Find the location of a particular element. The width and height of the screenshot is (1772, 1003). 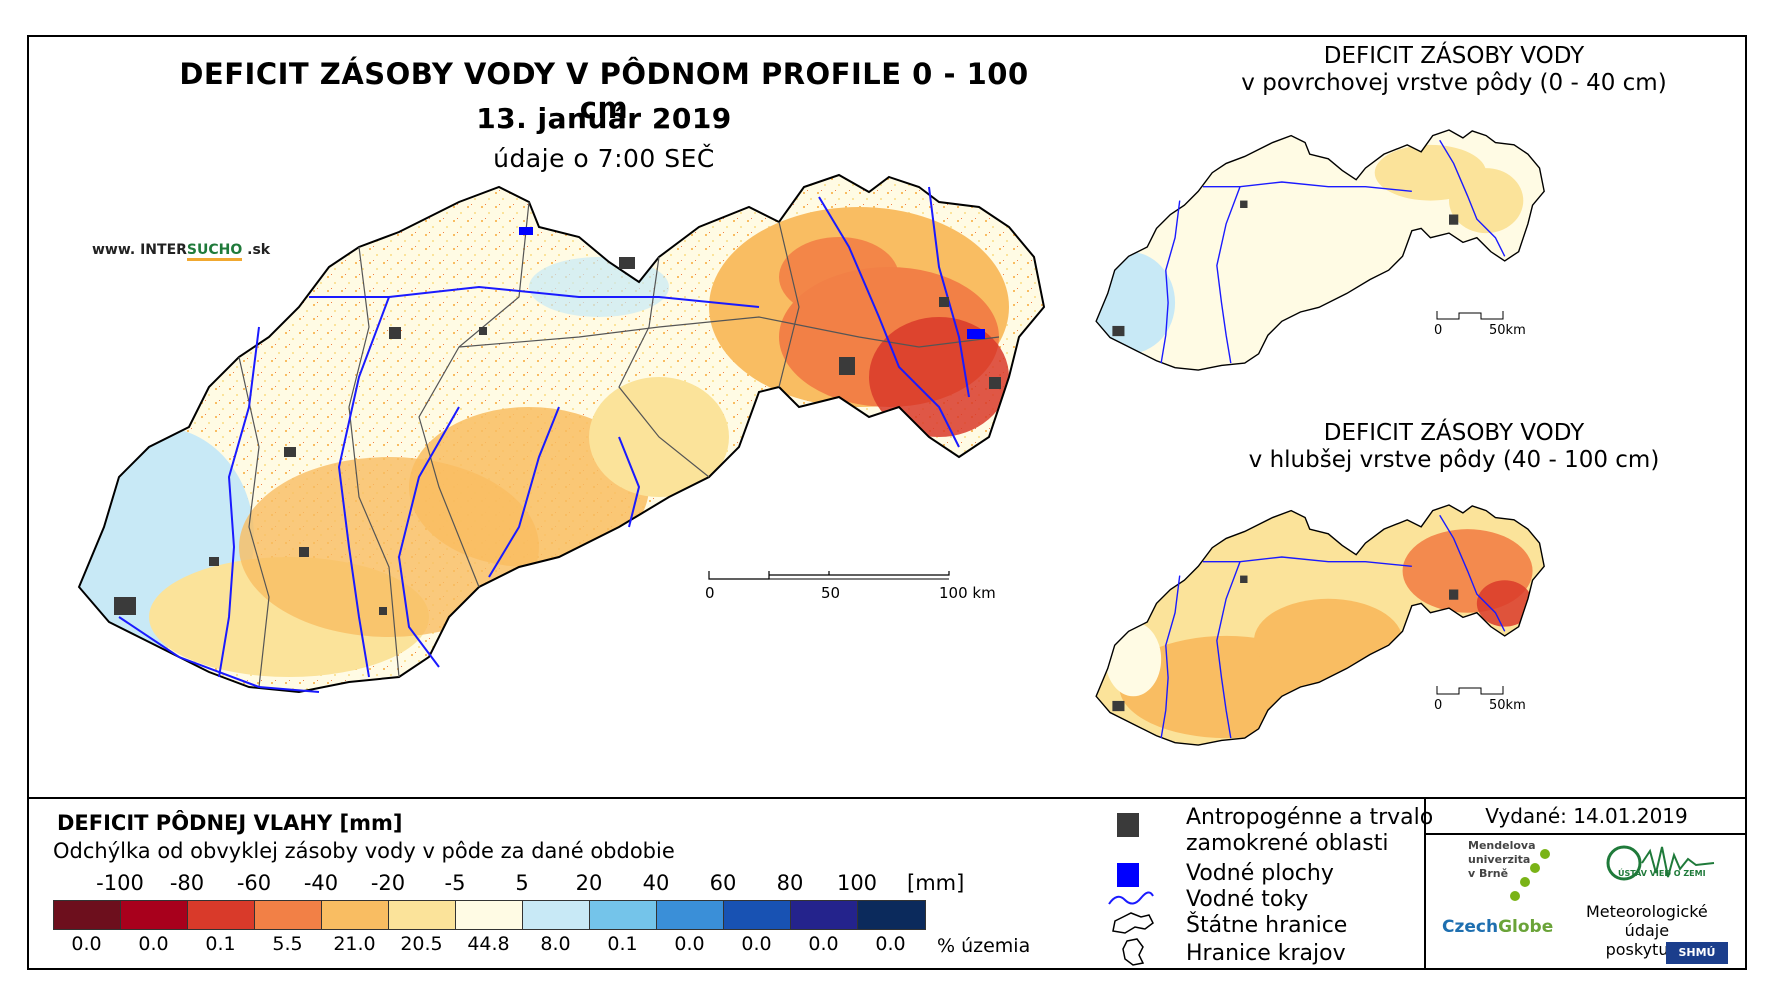

legend-pct-value: 8.0 is located at coordinates (555, 944).